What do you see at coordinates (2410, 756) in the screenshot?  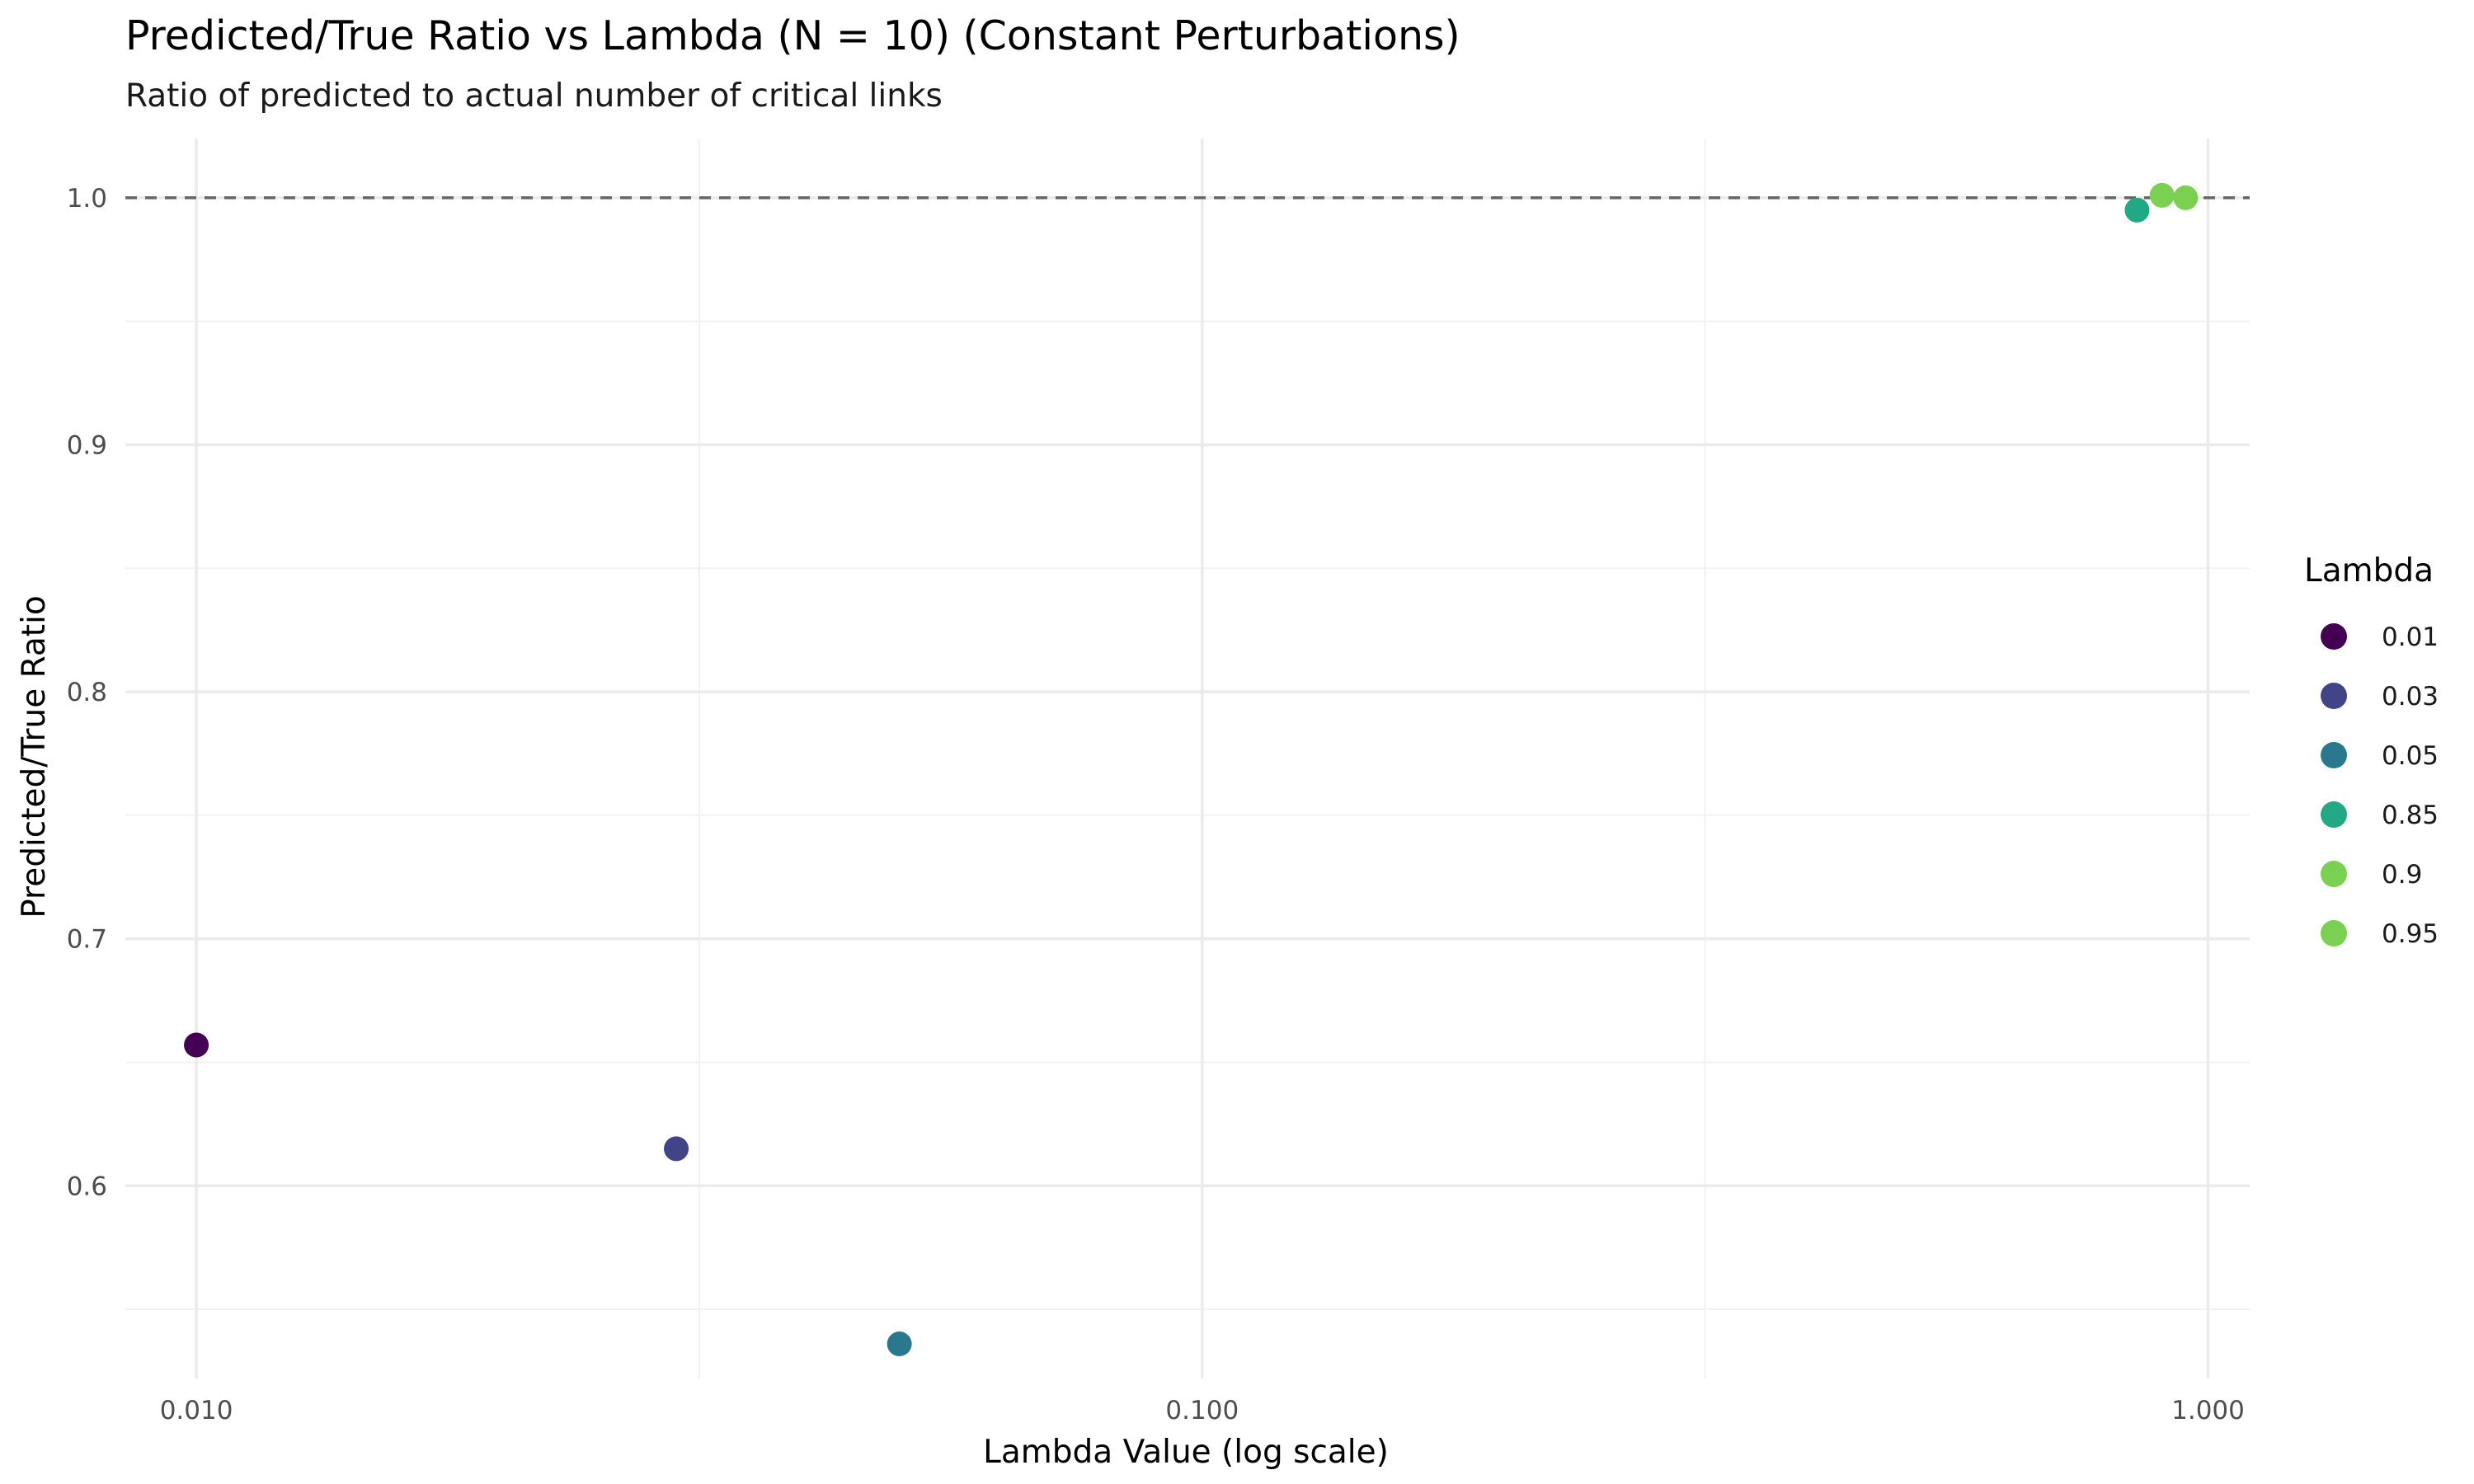 I see `legend-label: 0.05` at bounding box center [2410, 756].